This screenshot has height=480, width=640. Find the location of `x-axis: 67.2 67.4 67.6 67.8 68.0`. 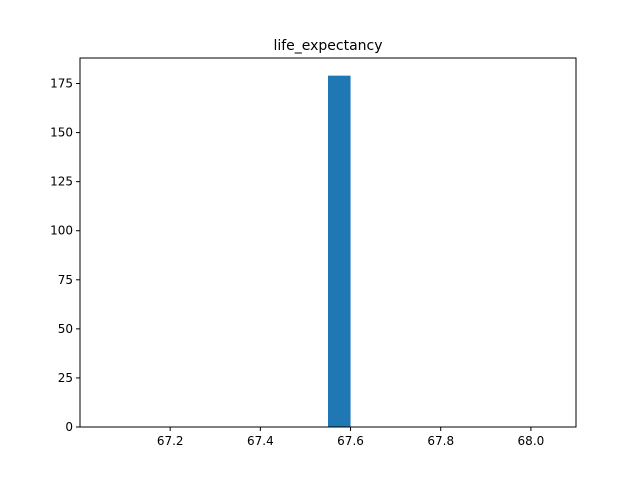

x-axis: 67.2 67.4 67.6 67.8 68.0 is located at coordinates (350, 437).